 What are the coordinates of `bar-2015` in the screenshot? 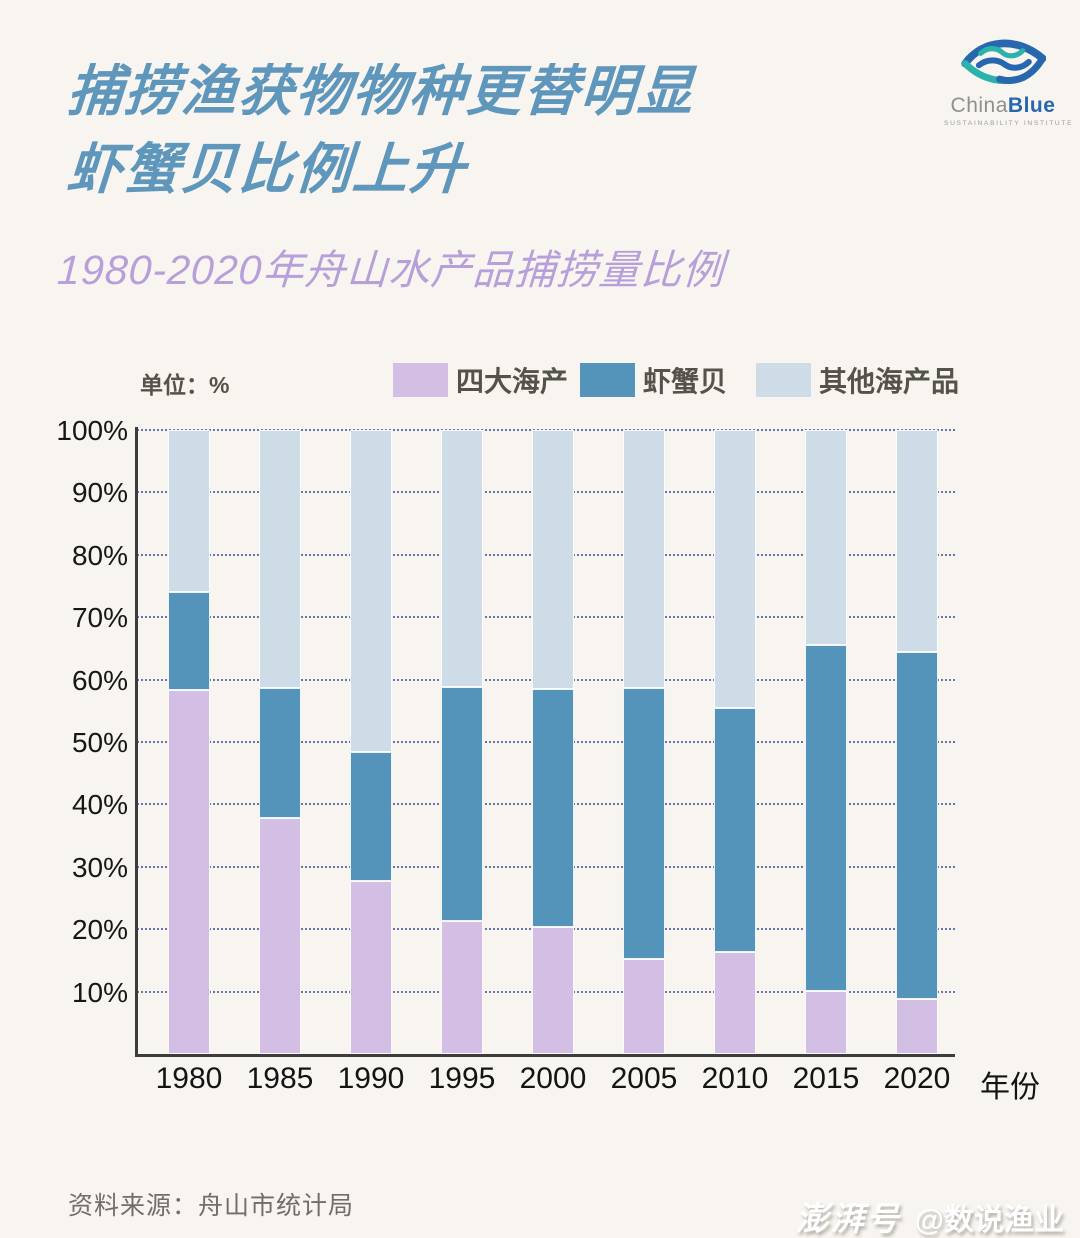 It's located at (826, 742).